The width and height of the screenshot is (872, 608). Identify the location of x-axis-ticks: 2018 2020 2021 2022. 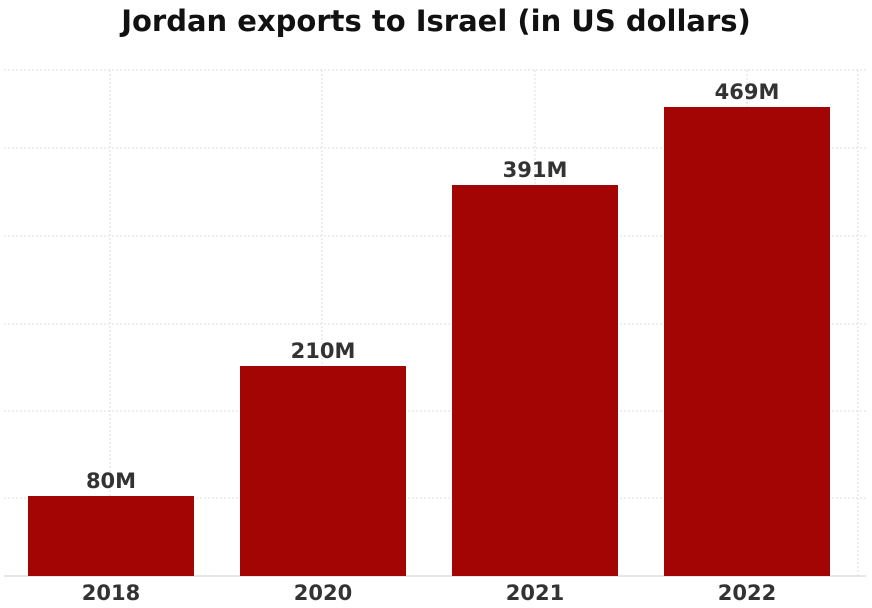
(429, 593).